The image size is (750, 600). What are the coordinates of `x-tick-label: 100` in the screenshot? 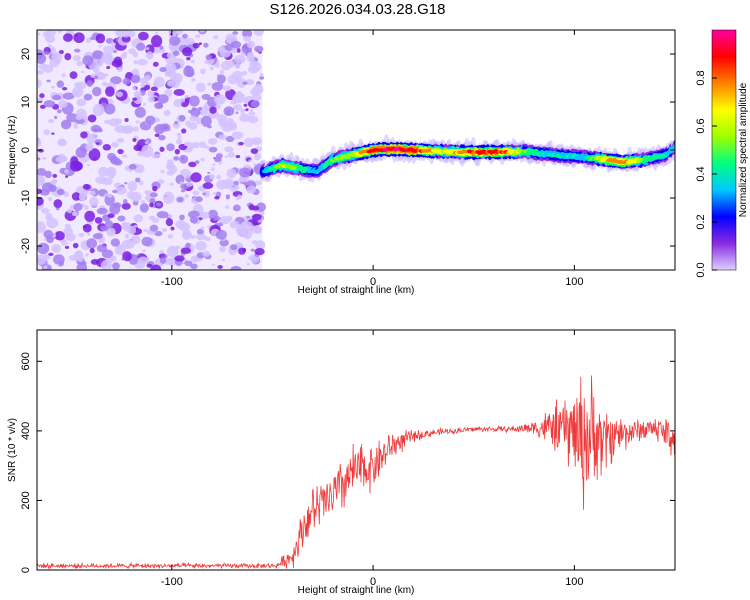 It's located at (574, 282).